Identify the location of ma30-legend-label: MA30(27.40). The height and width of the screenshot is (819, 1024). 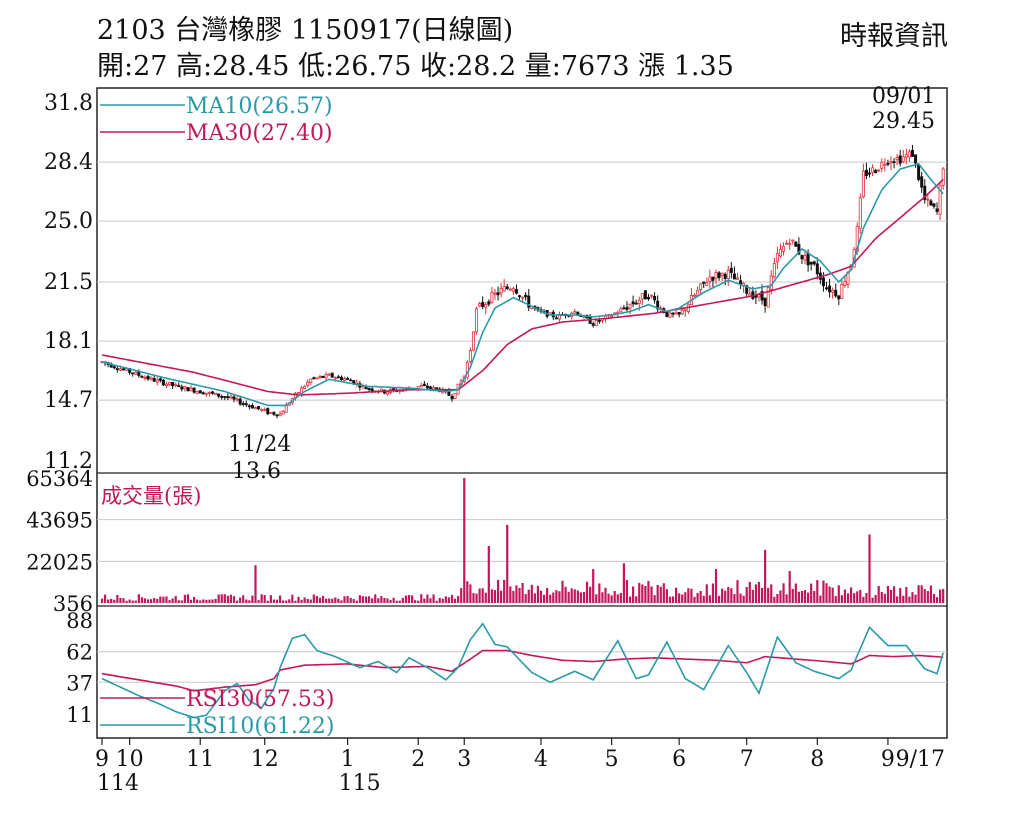
(259, 133).